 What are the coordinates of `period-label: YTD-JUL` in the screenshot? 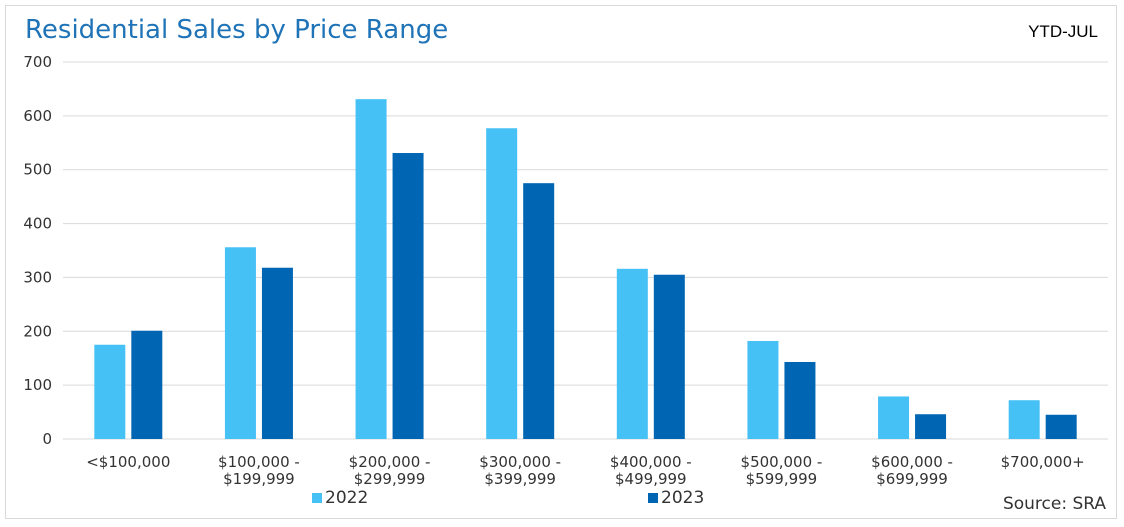 It's located at (1063, 31).